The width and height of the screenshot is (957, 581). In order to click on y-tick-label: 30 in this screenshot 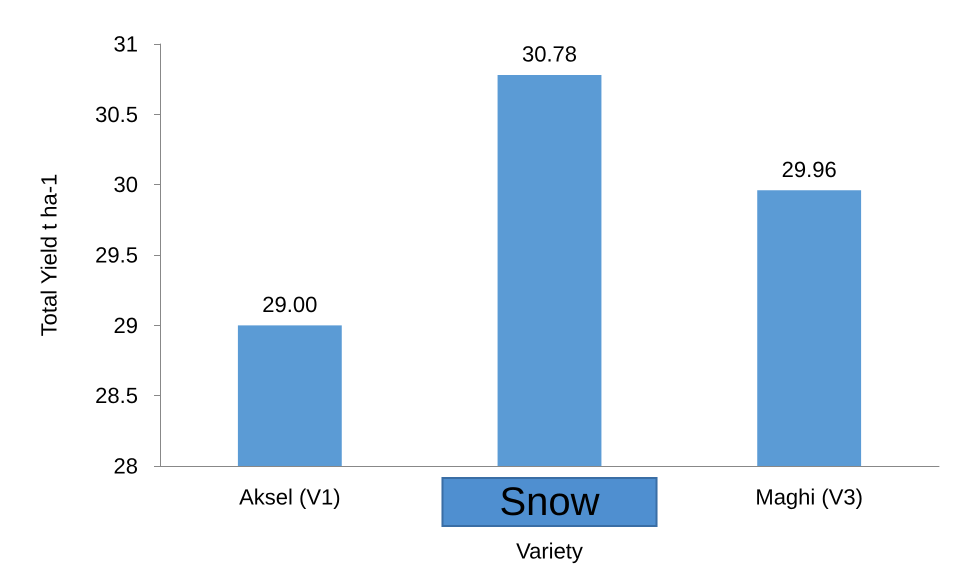, I will do `click(126, 185)`.